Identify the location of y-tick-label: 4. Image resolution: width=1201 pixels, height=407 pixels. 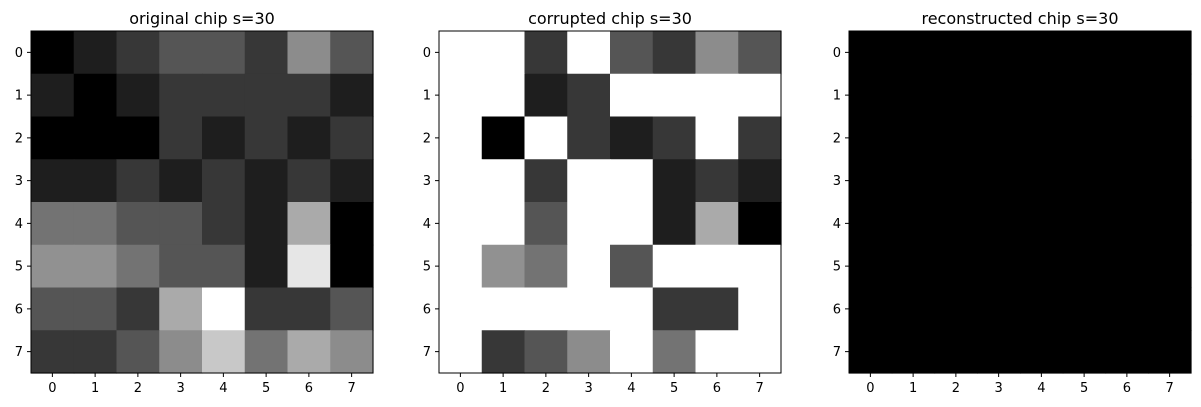
(427, 224).